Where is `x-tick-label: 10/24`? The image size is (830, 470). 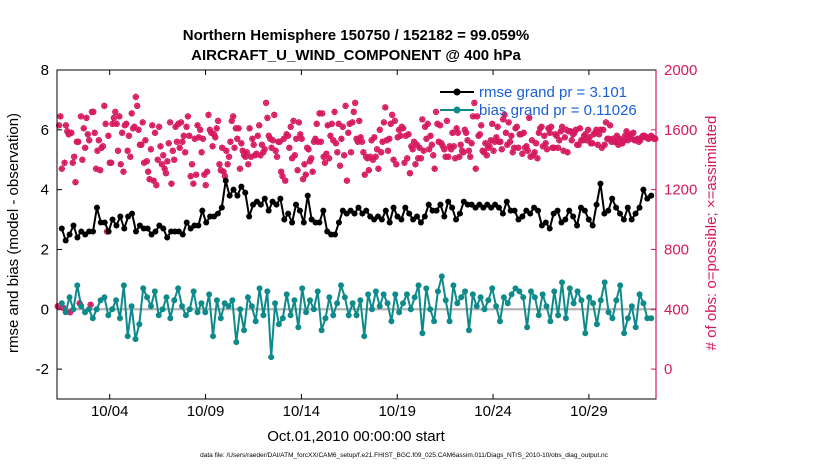 x-tick-label: 10/24 is located at coordinates (493, 411).